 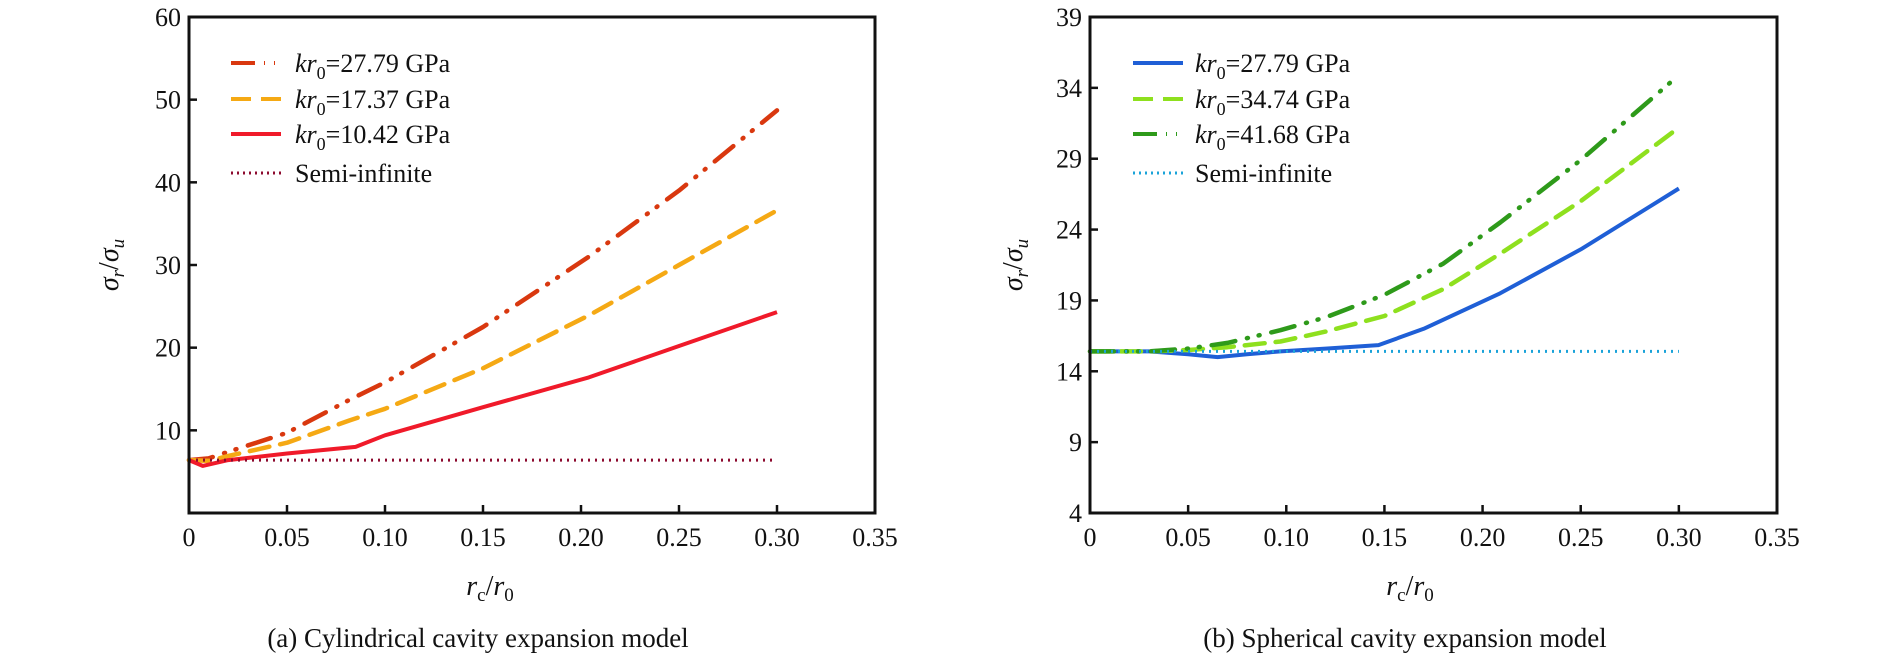 What do you see at coordinates (168, 265) in the screenshot?
I see `y-tick-label: 30` at bounding box center [168, 265].